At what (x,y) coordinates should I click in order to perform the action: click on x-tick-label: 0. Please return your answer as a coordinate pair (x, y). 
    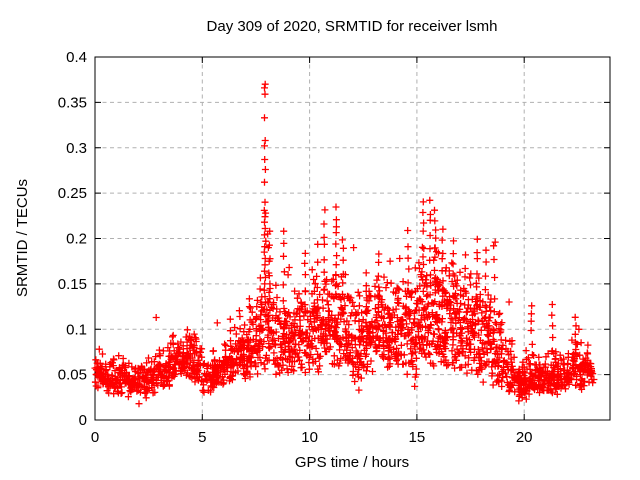
    Looking at the image, I should click on (95, 437).